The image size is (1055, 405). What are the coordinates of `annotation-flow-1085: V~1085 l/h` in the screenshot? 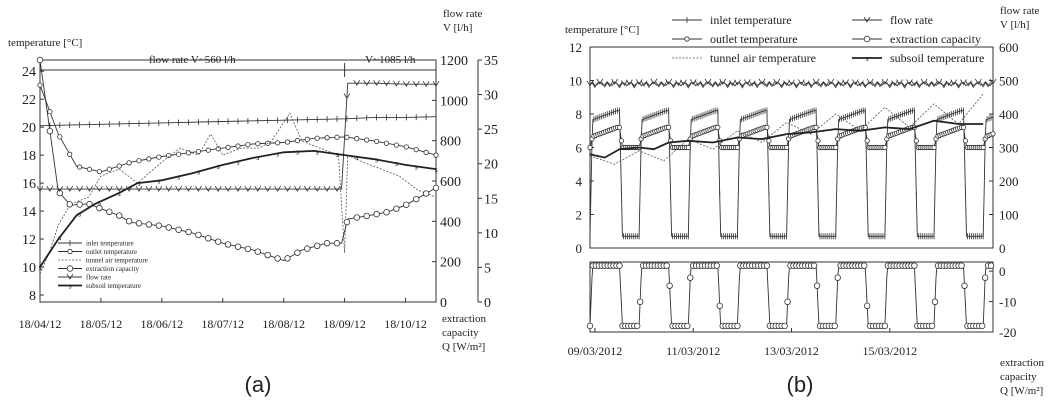 It's located at (390, 60).